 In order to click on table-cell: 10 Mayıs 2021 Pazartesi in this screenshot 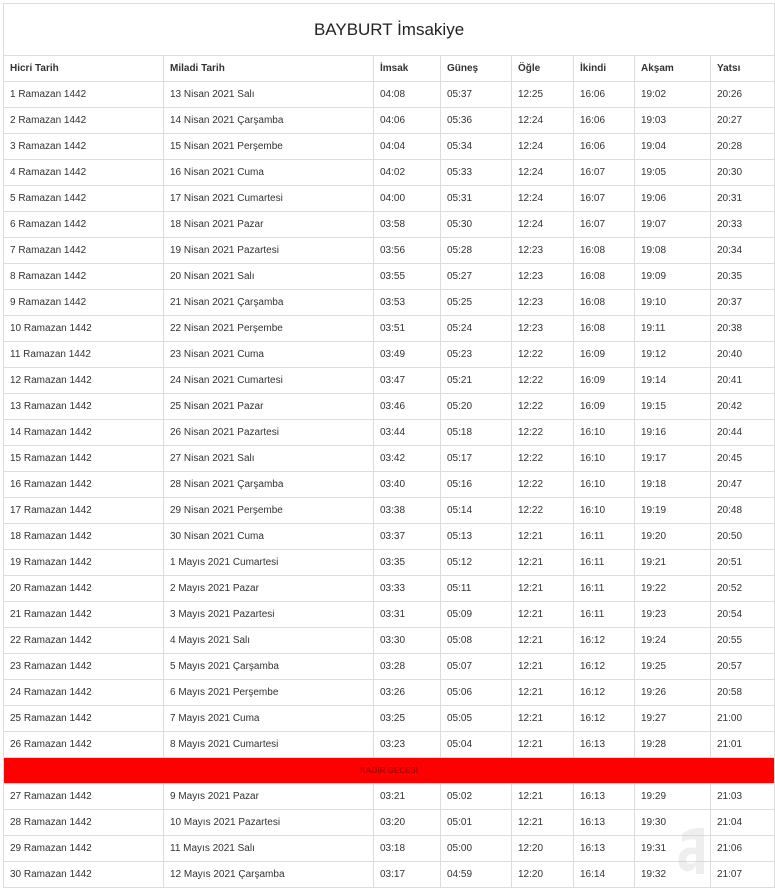, I will do `click(268, 822)`.